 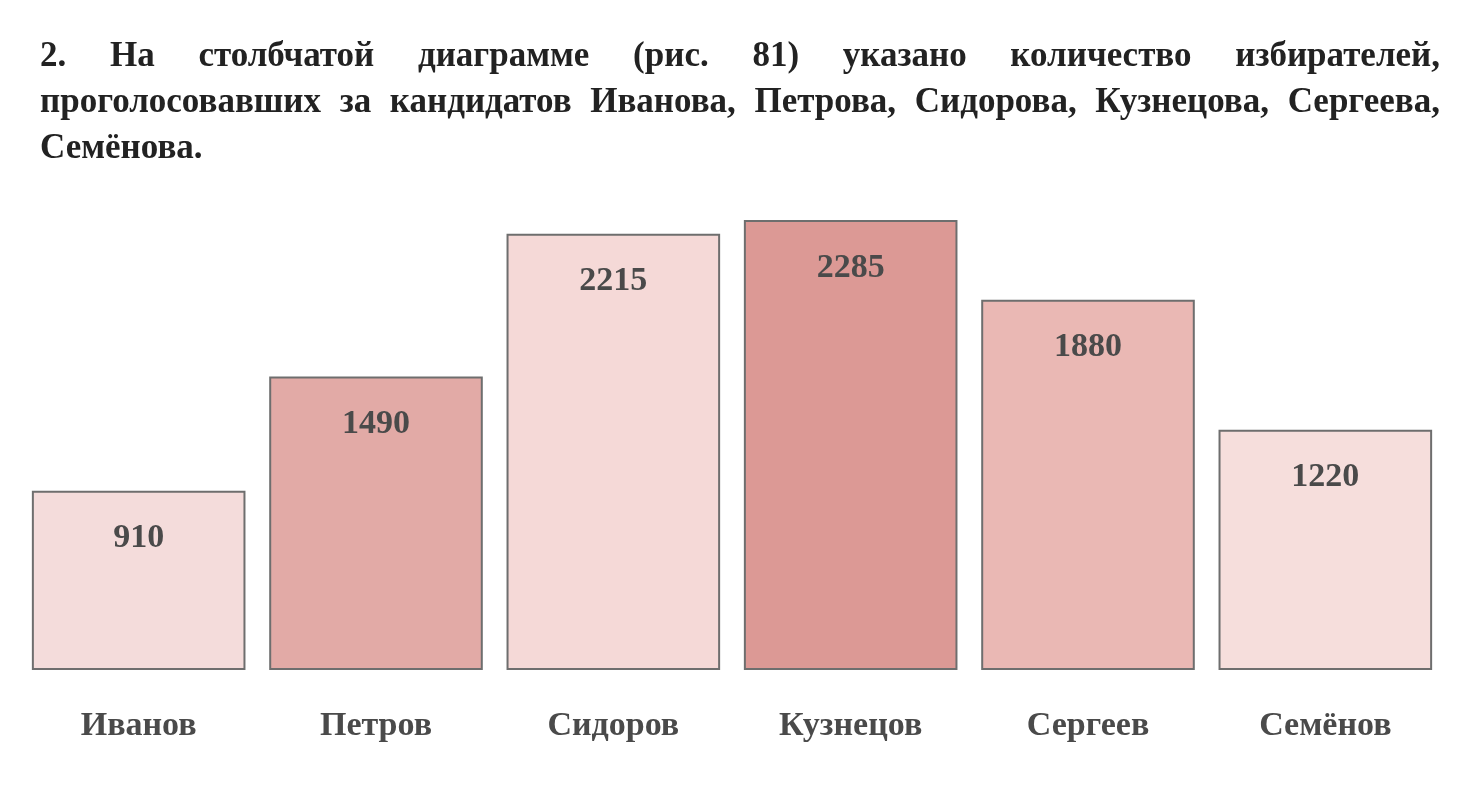 What do you see at coordinates (376, 422) in the screenshot?
I see `data-label: 1490` at bounding box center [376, 422].